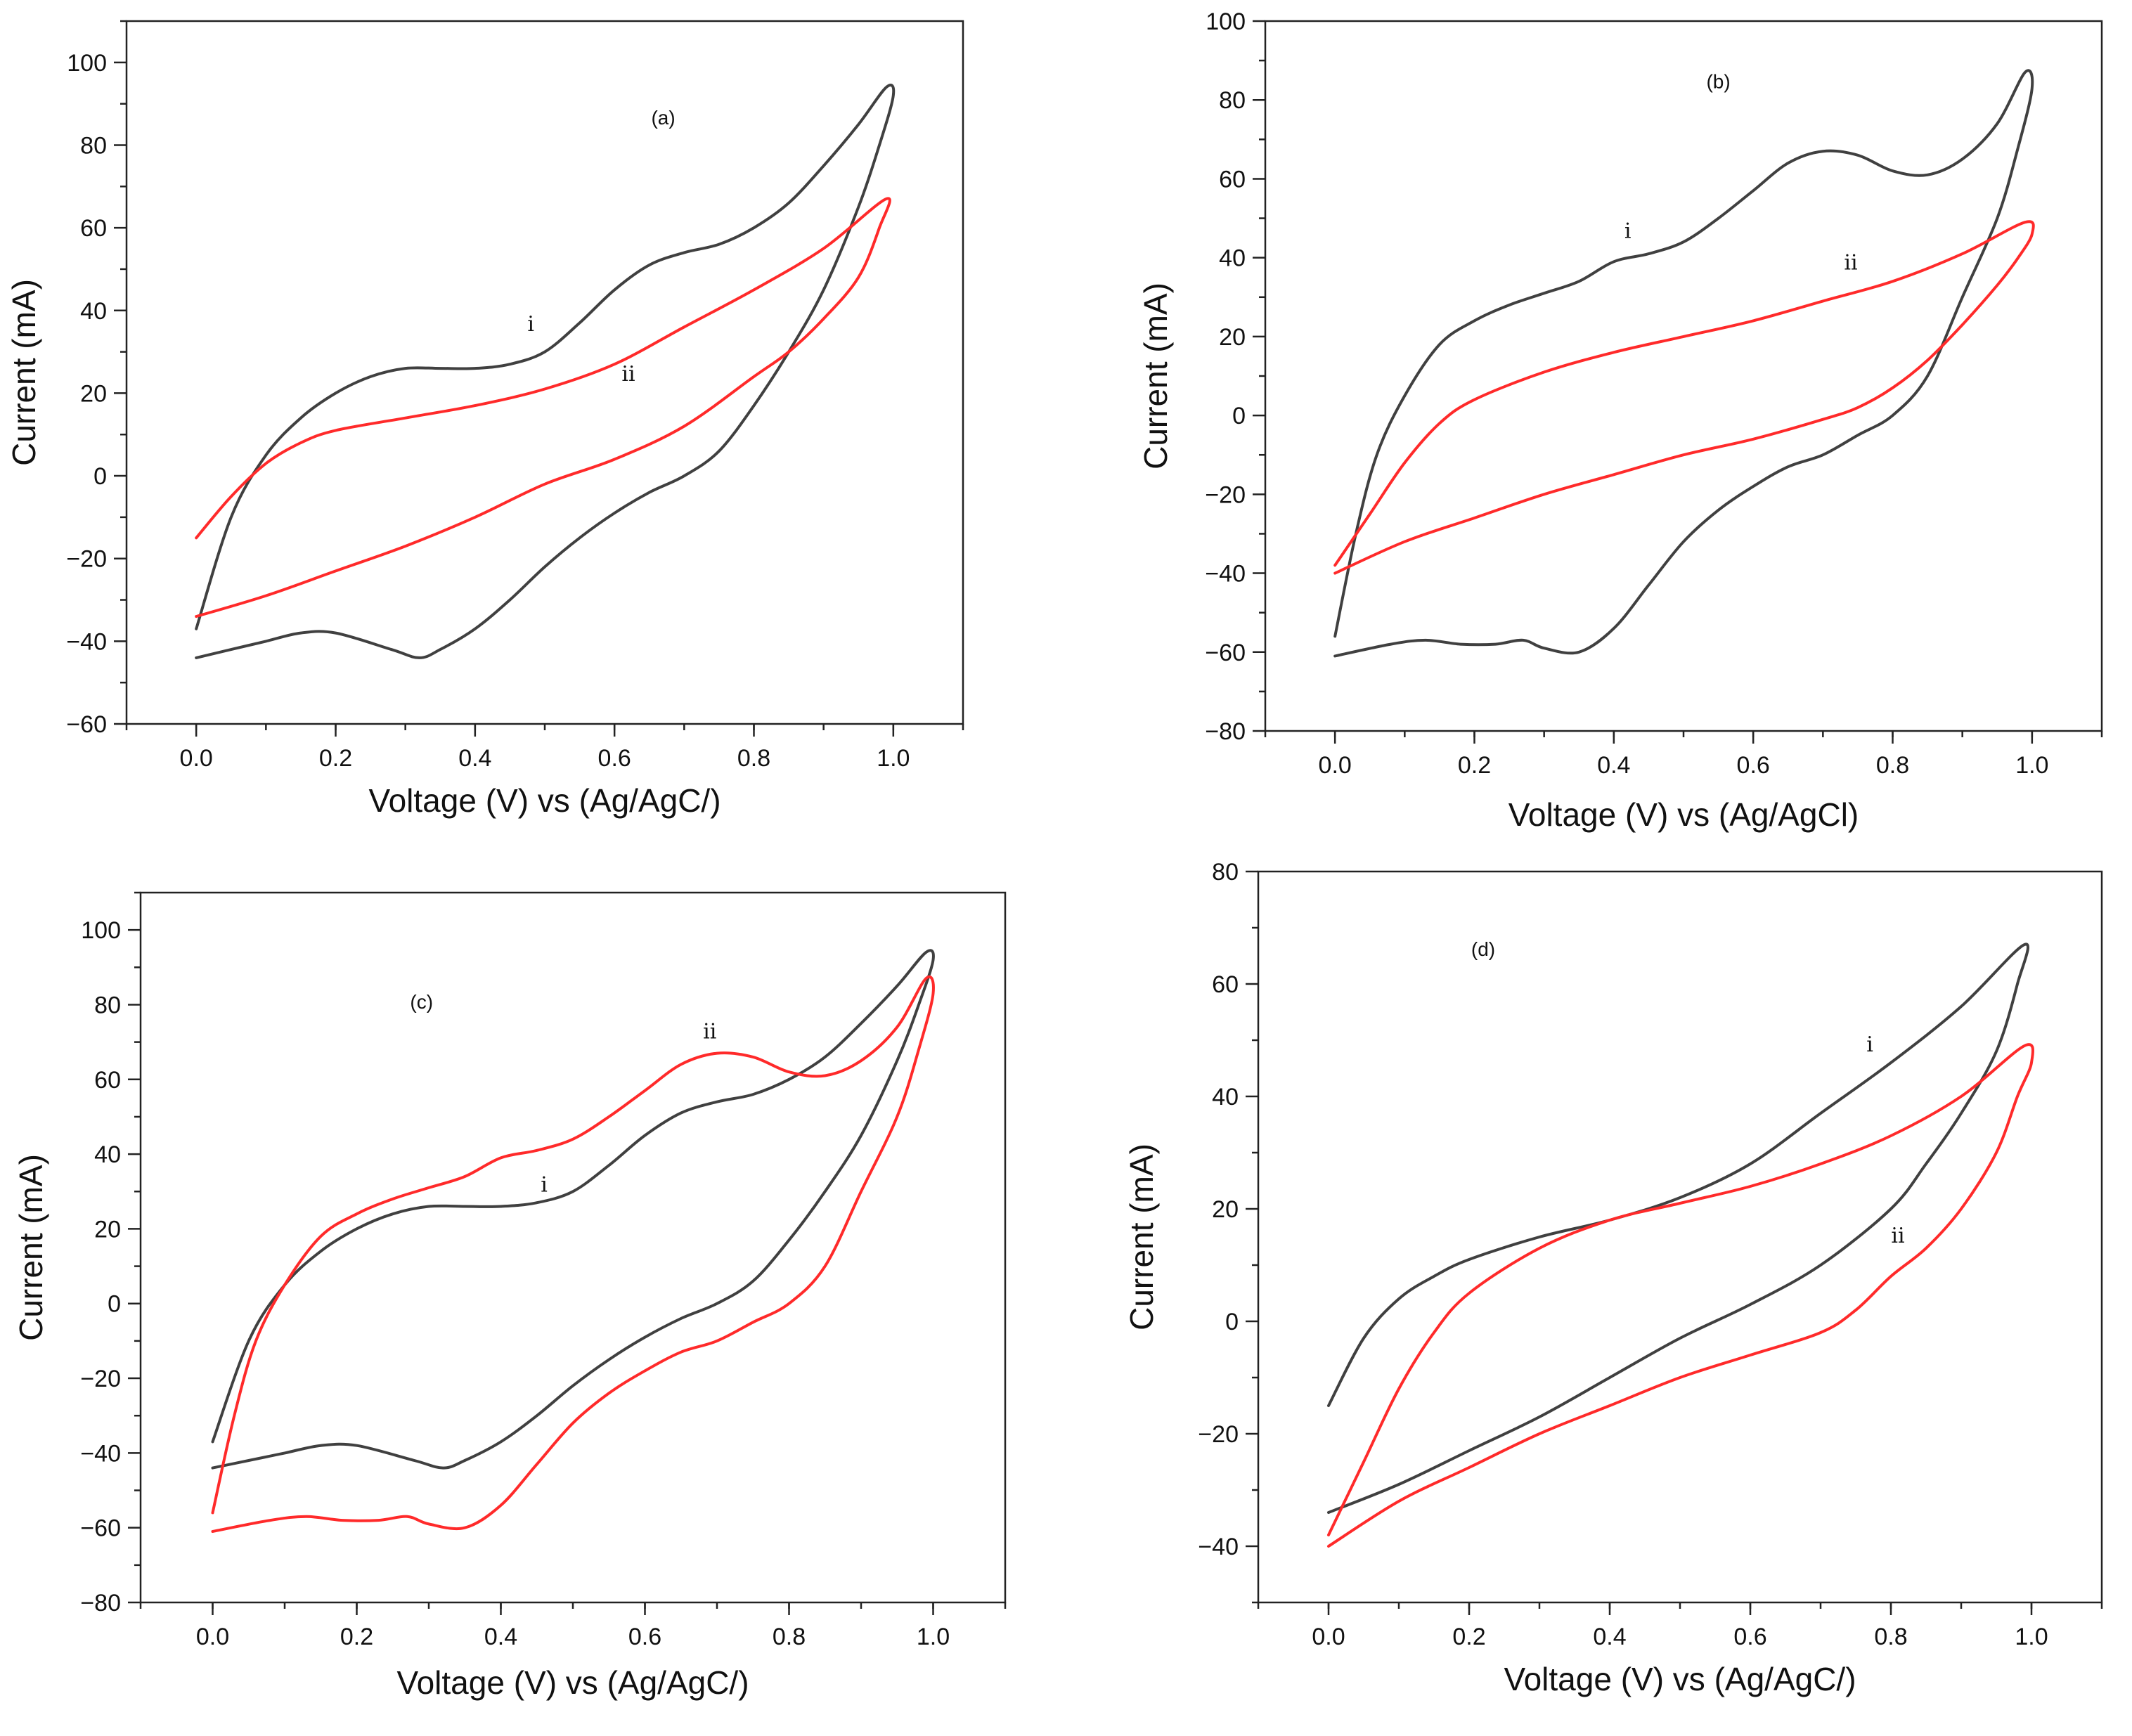 The image size is (2132, 1736). What do you see at coordinates (107, 1154) in the screenshot?
I see `y-tick-label-c: 40` at bounding box center [107, 1154].